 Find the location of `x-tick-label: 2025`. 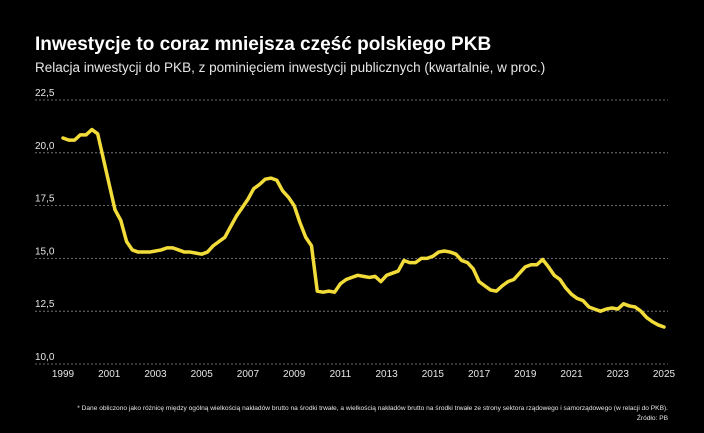

x-tick-label: 2025 is located at coordinates (664, 374).